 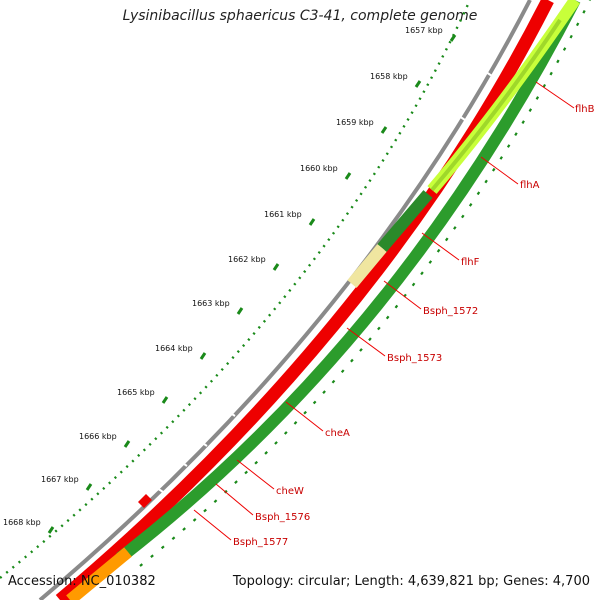 I want to click on tick-label: 1658 kbp, so click(x=389, y=76).